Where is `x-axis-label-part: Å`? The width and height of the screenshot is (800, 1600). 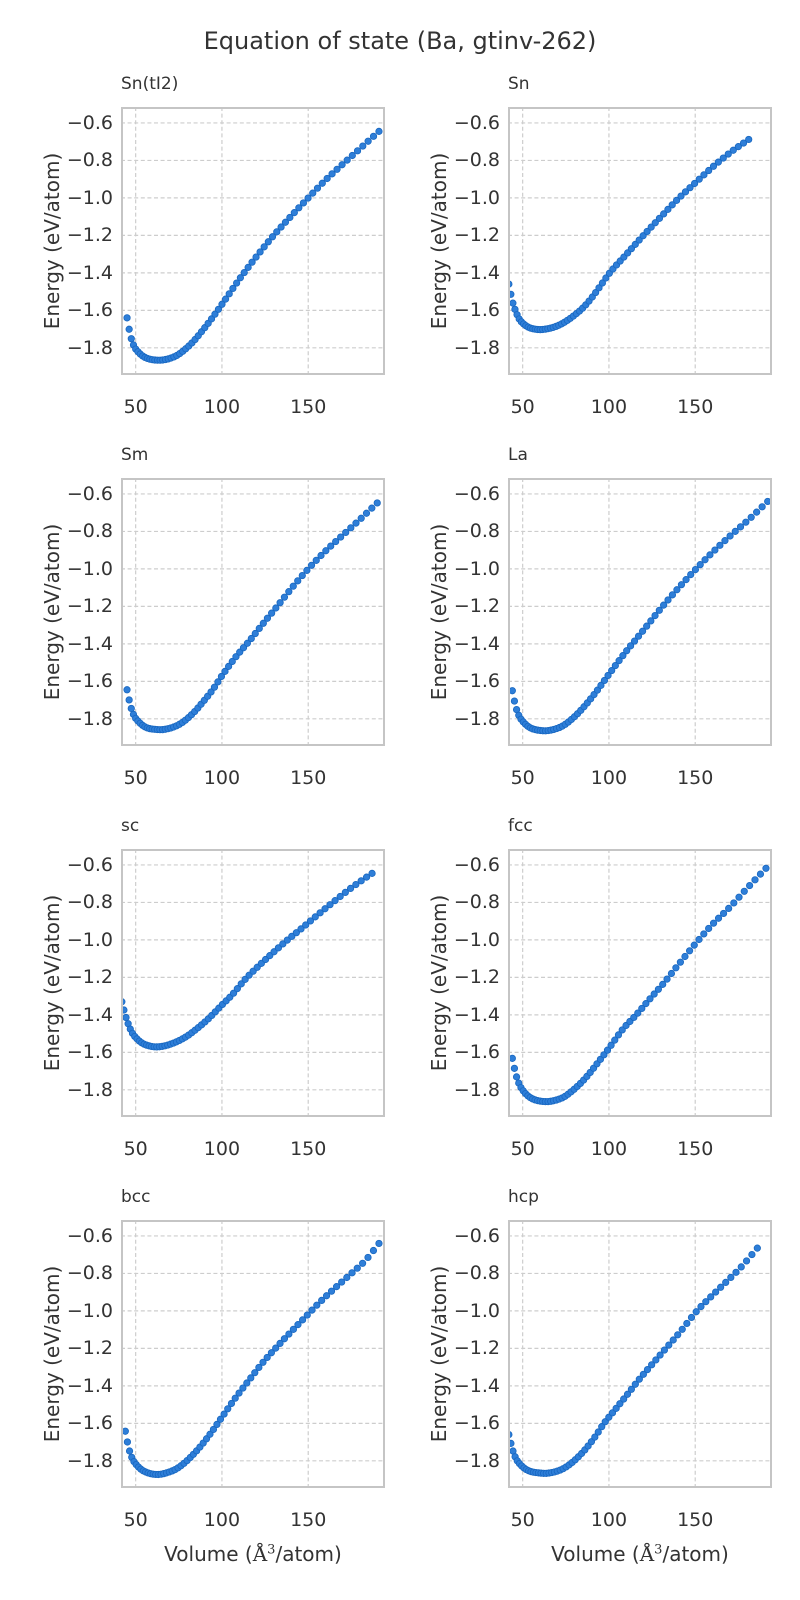 x-axis-label-part: Å is located at coordinates (260, 1554).